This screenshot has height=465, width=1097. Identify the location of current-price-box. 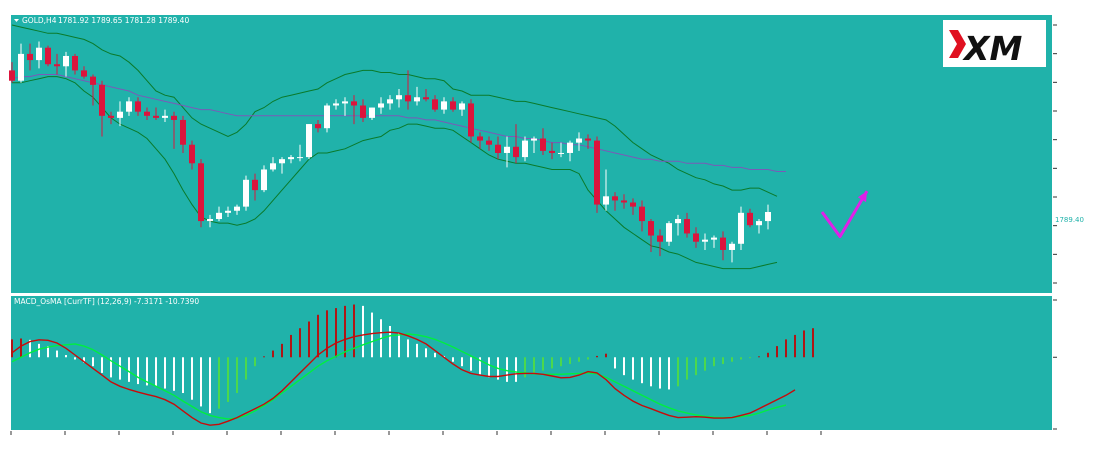
(1068, 219).